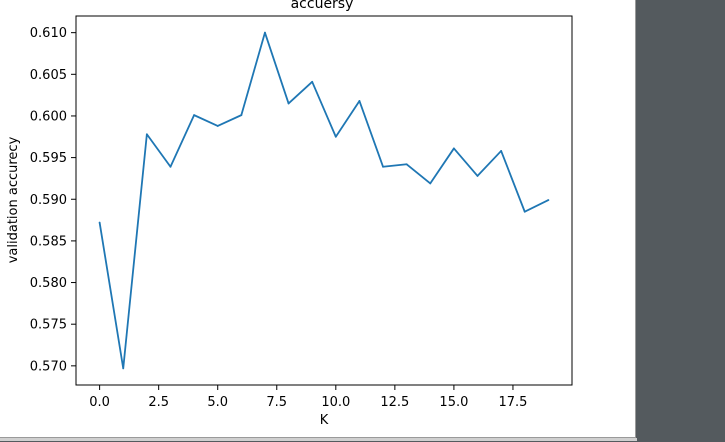 The width and height of the screenshot is (725, 442). I want to click on y-tick-label: 0.580, so click(48, 283).